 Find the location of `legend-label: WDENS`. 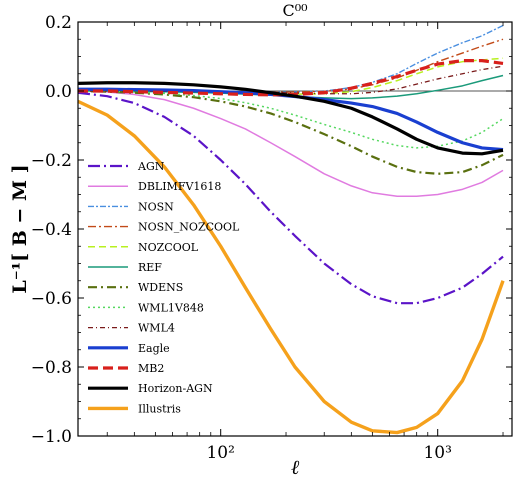

legend-label: WDENS is located at coordinates (160, 287).